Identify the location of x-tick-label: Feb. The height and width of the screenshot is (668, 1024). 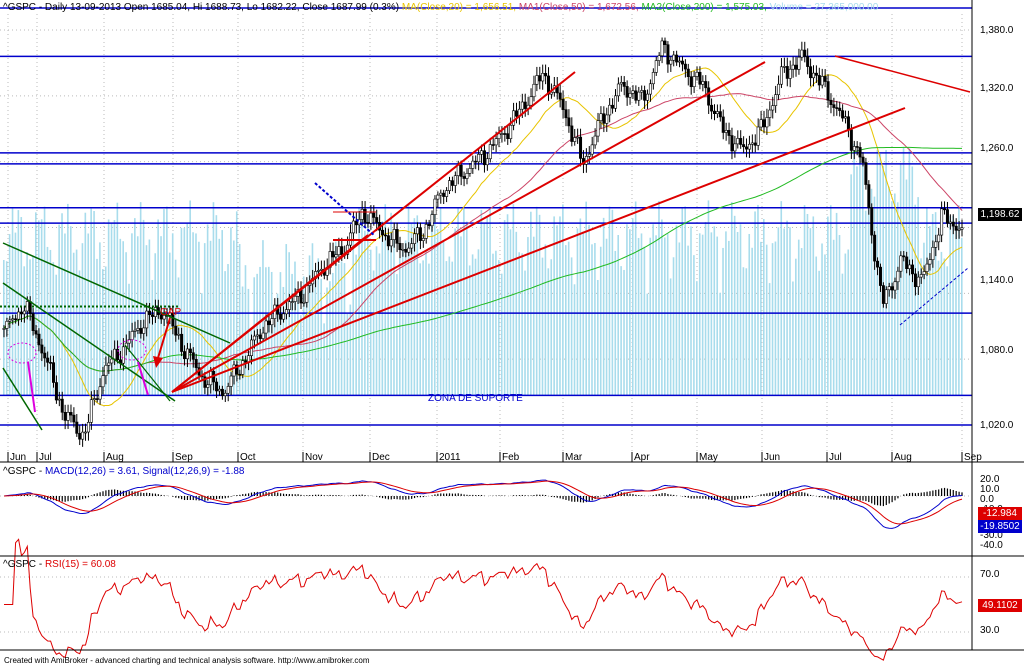
(511, 457).